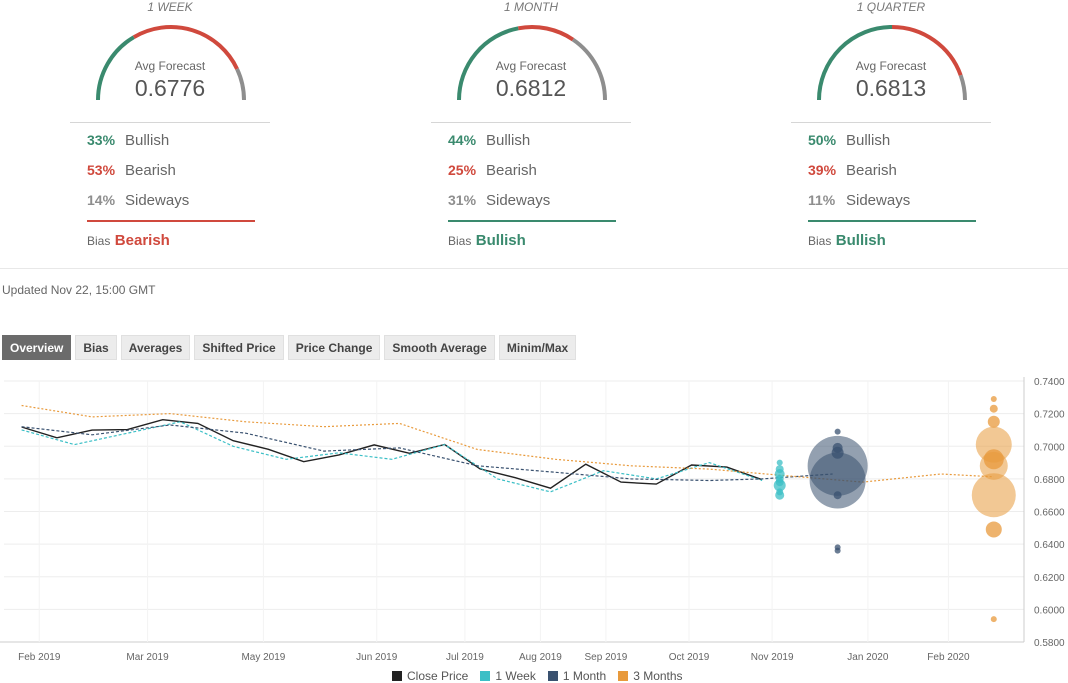 Image resolution: width=1068 pixels, height=683 pixels. Describe the element at coordinates (537, 676) in the screenshot. I see `chart-legend: Close Price 1 Week 1 Month 3 Months` at that location.